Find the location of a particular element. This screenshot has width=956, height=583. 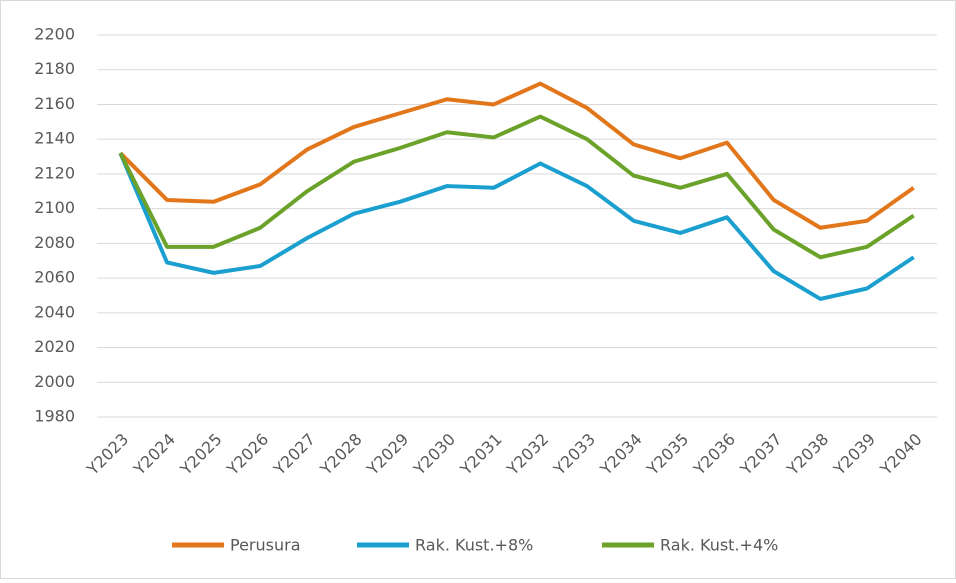

y-tick-label: 2000 is located at coordinates (54, 381).